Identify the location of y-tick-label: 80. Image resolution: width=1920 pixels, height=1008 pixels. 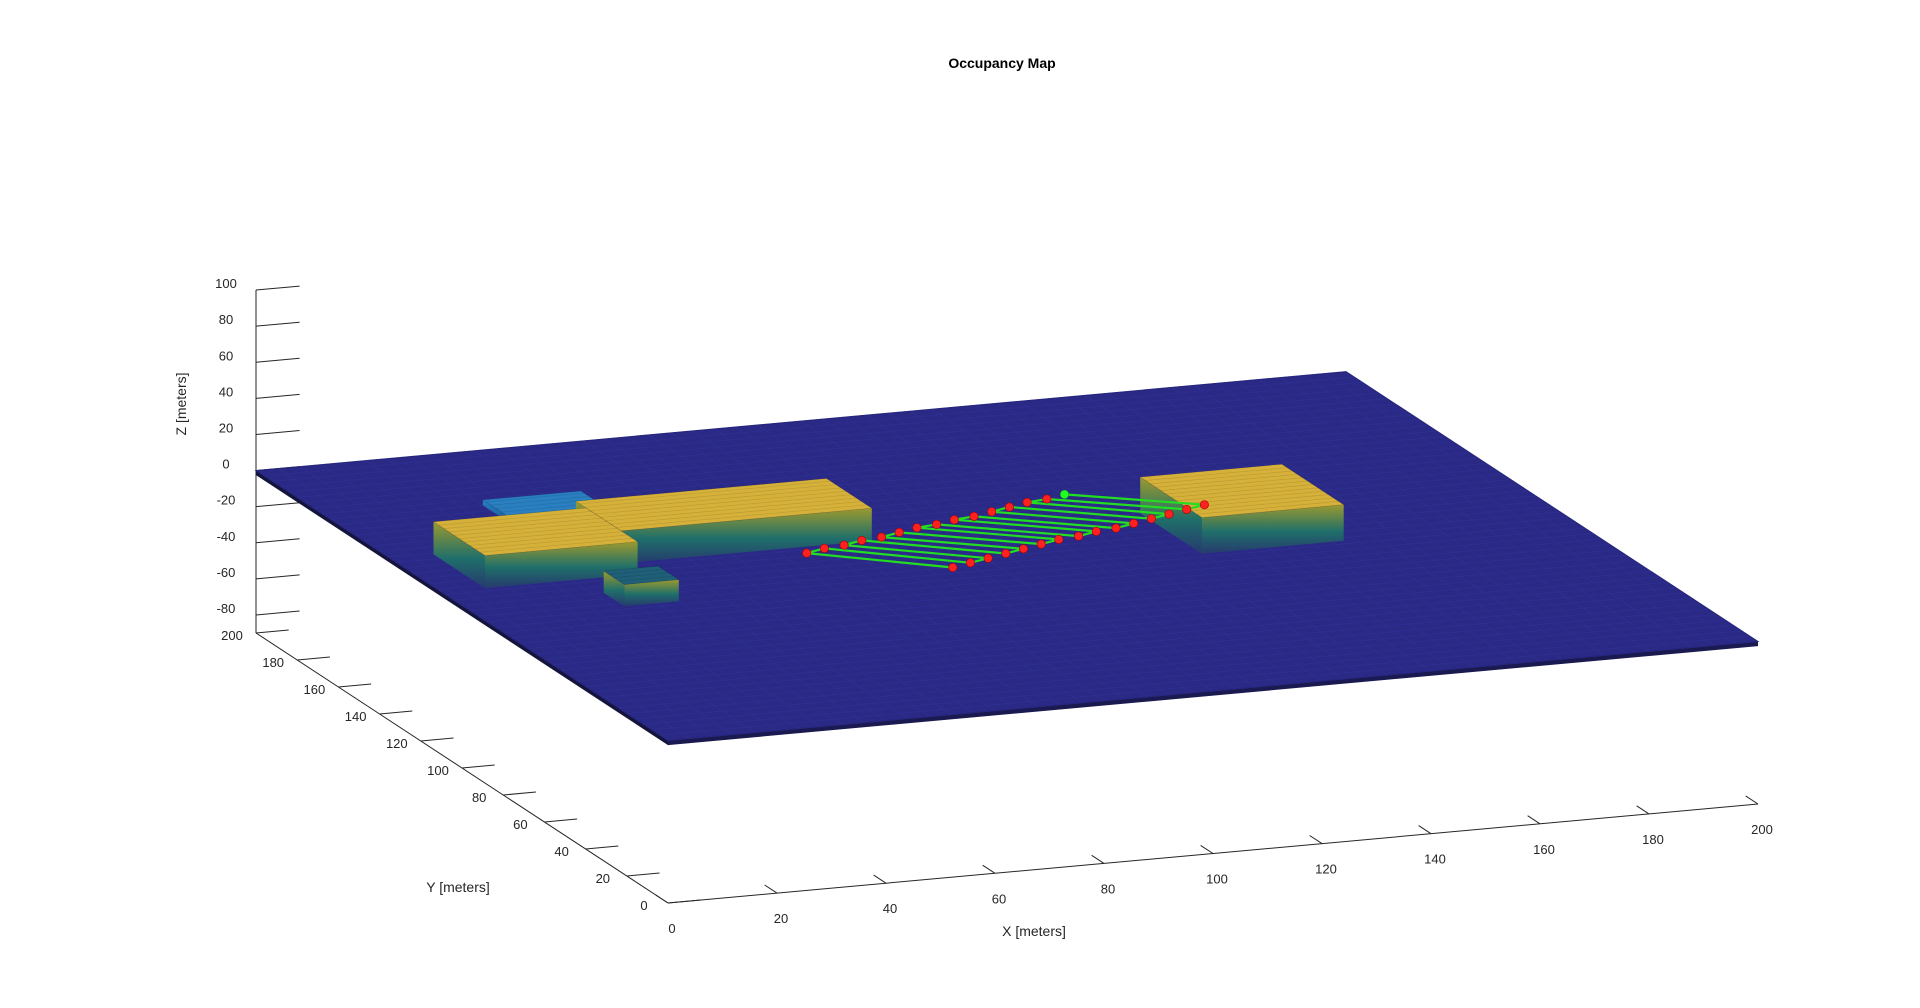
(479, 797).